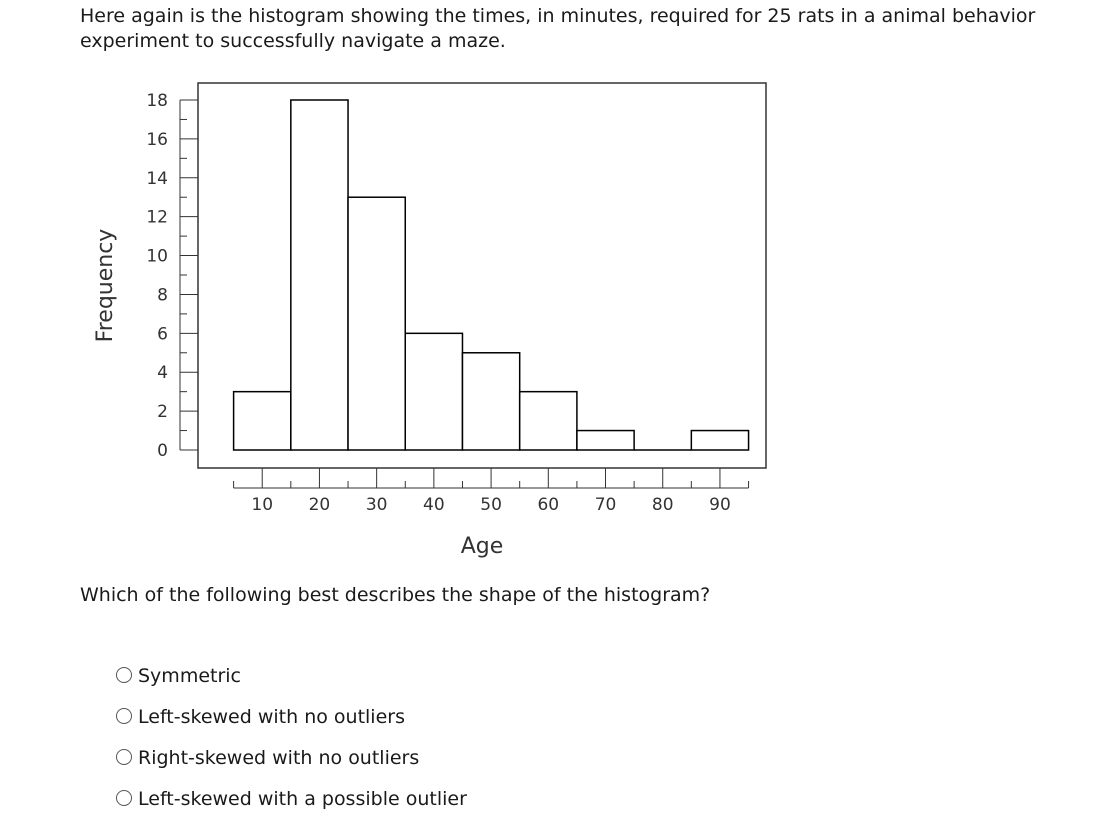 The image size is (1098, 819). I want to click on y-tick-label: 0, so click(162, 451).